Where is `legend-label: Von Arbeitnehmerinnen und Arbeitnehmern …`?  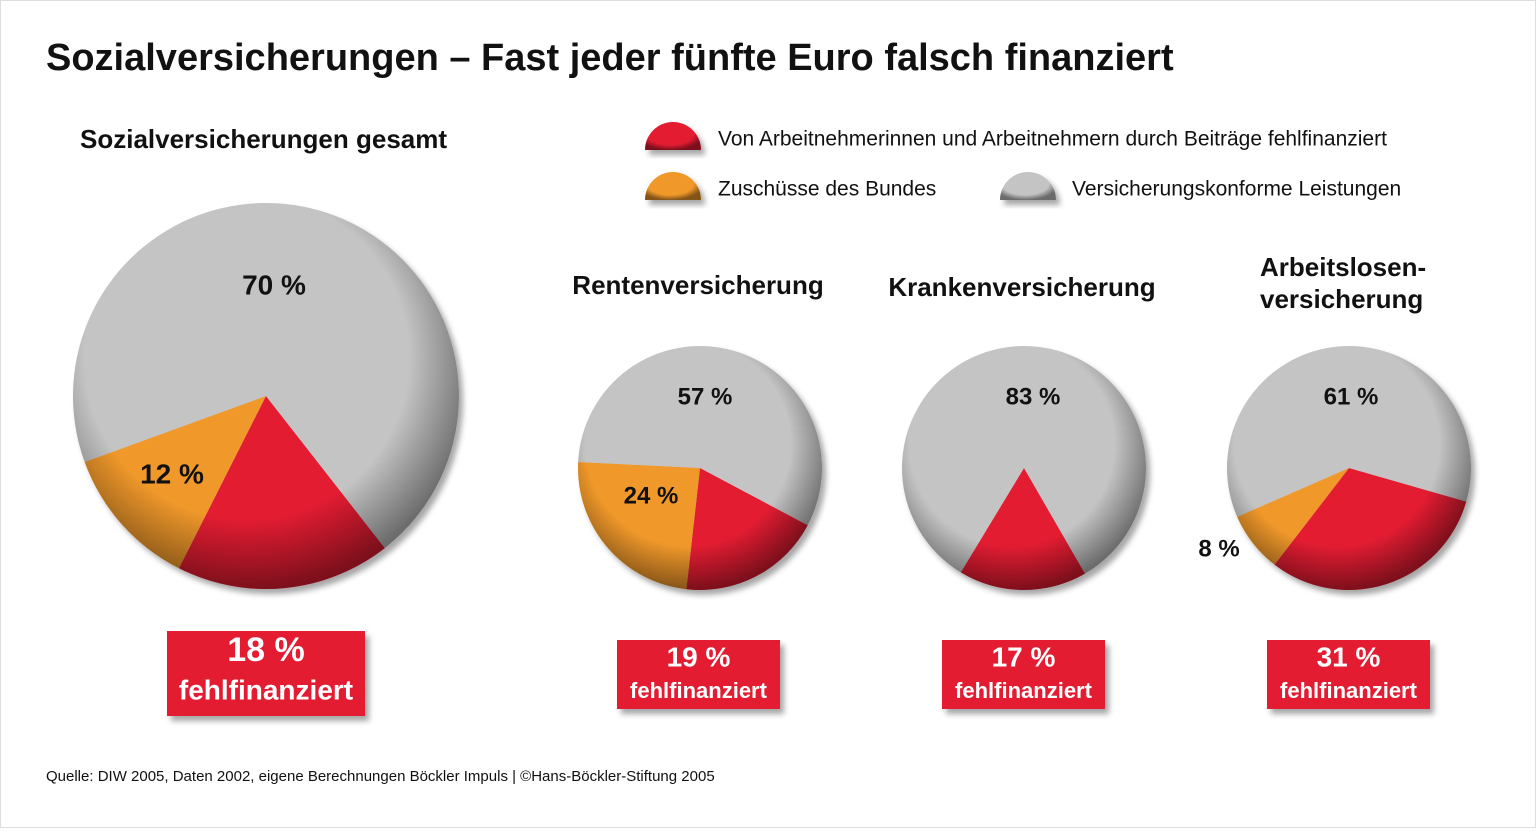
legend-label: Von Arbeitnehmerinnen und Arbeitnehmern … is located at coordinates (1052, 139).